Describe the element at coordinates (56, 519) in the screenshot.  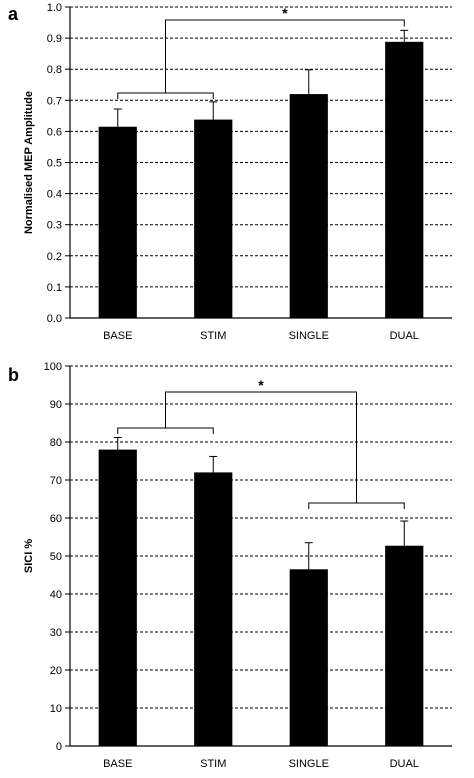
I see `y-tick-label: 60` at that location.